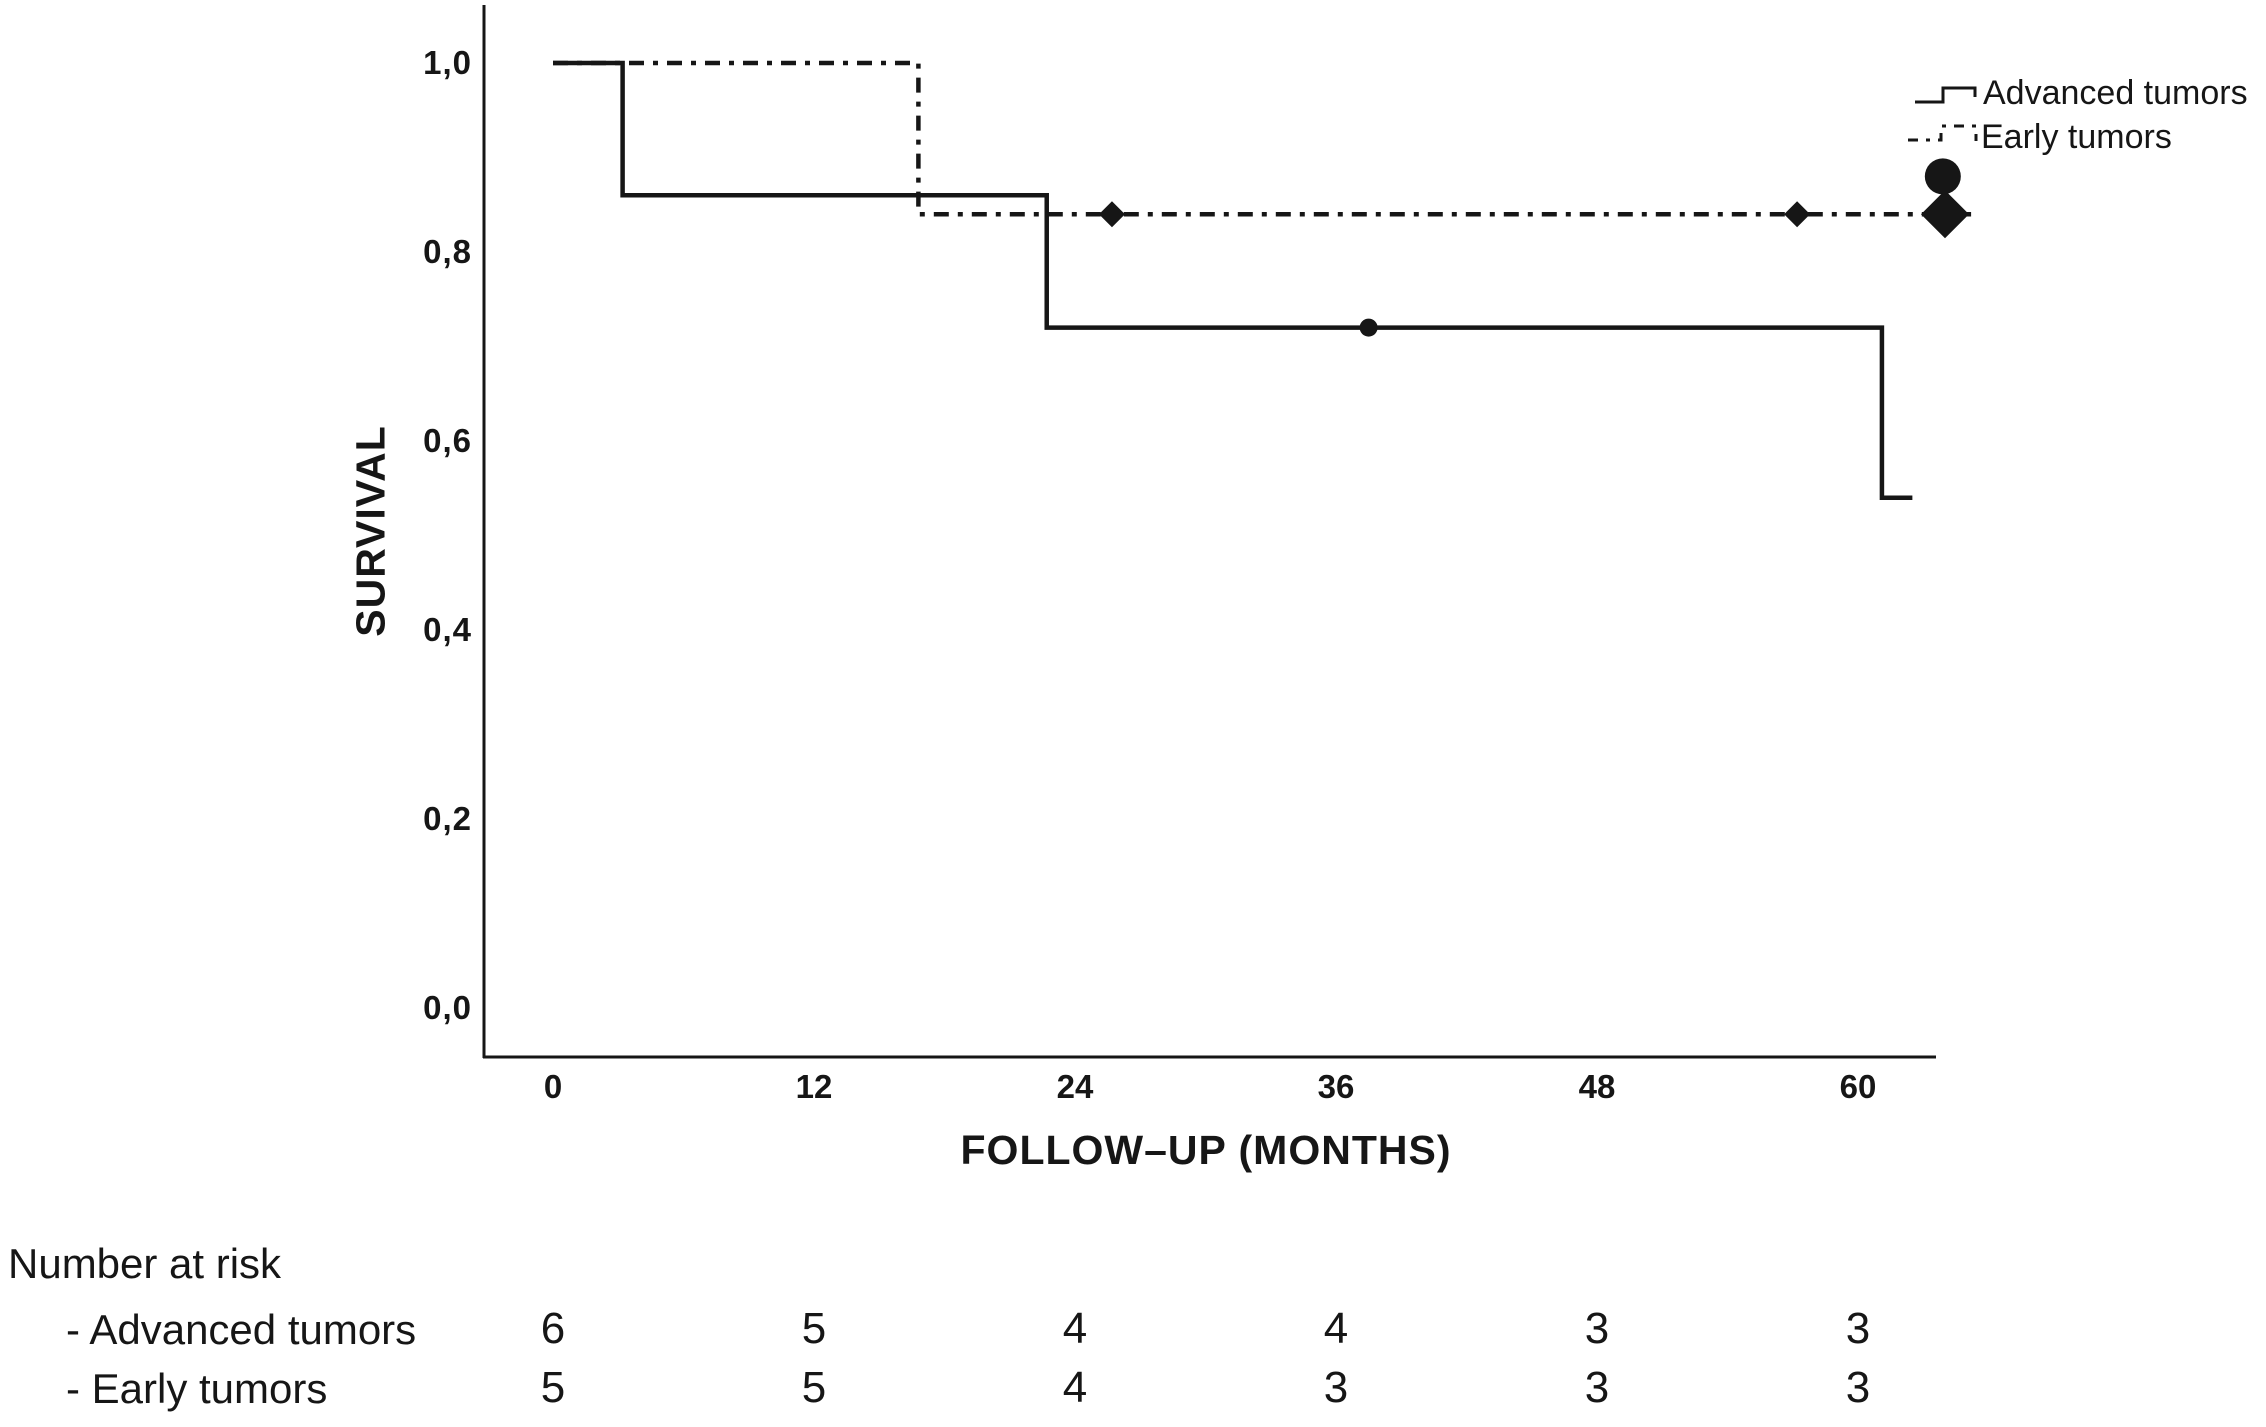 The height and width of the screenshot is (1427, 2266). I want to click on early-tumors-curve, so click(1262, 138).